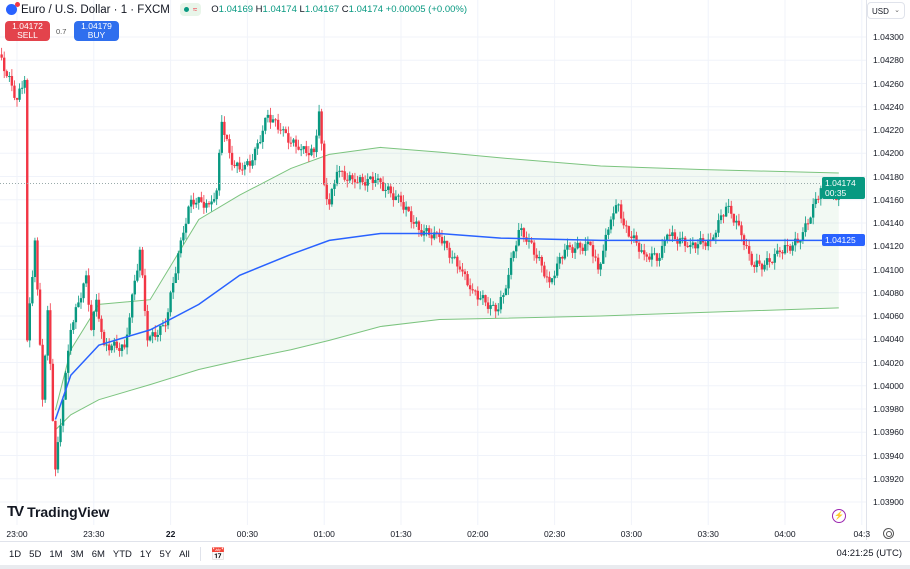 The image size is (910, 569). I want to click on range-ytd: YTD, so click(122, 554).